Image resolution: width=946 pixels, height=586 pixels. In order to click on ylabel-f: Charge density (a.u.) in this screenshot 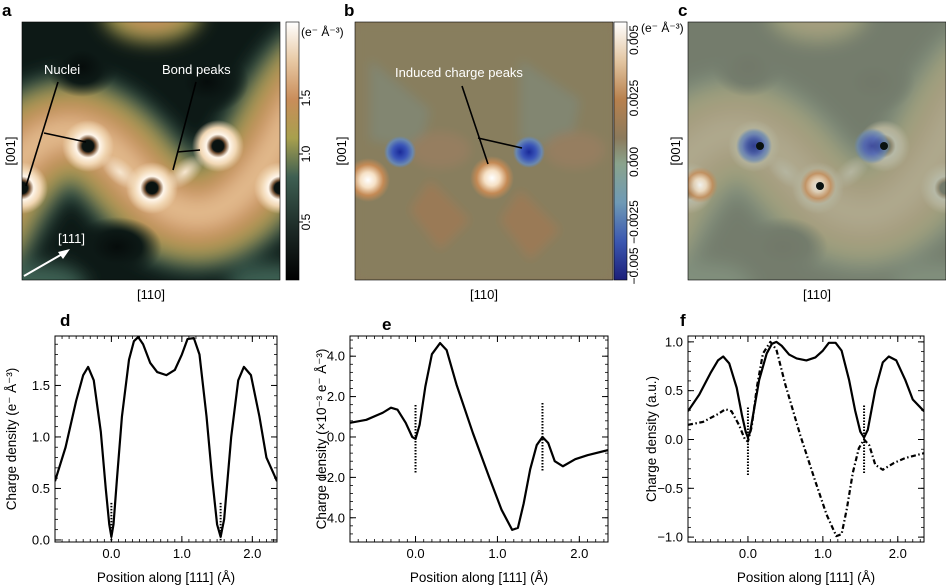, I will do `click(651, 439)`.